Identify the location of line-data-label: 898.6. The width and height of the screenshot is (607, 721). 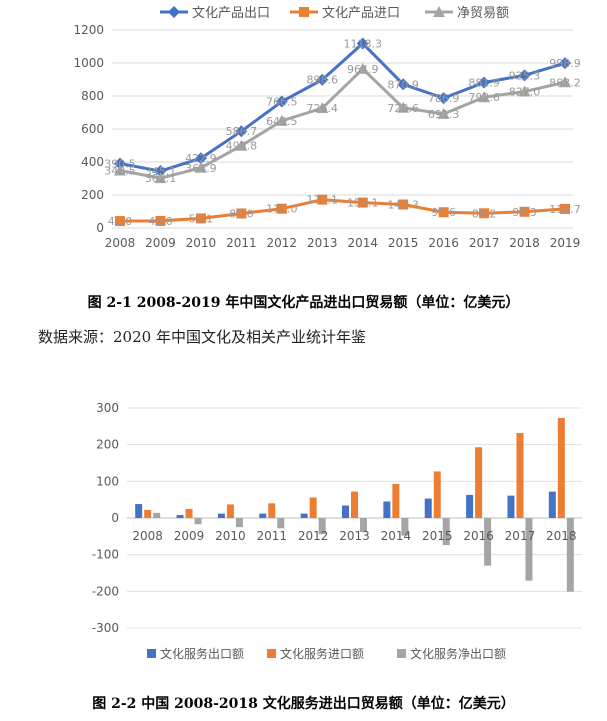
(323, 80).